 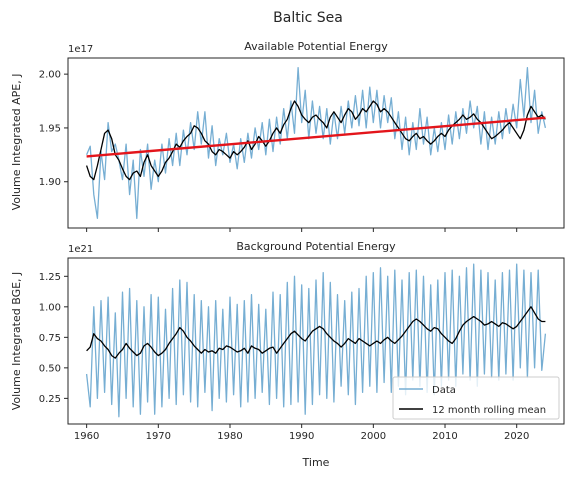 I want to click on ape-series-rolling-mean-line, so click(x=315, y=140).